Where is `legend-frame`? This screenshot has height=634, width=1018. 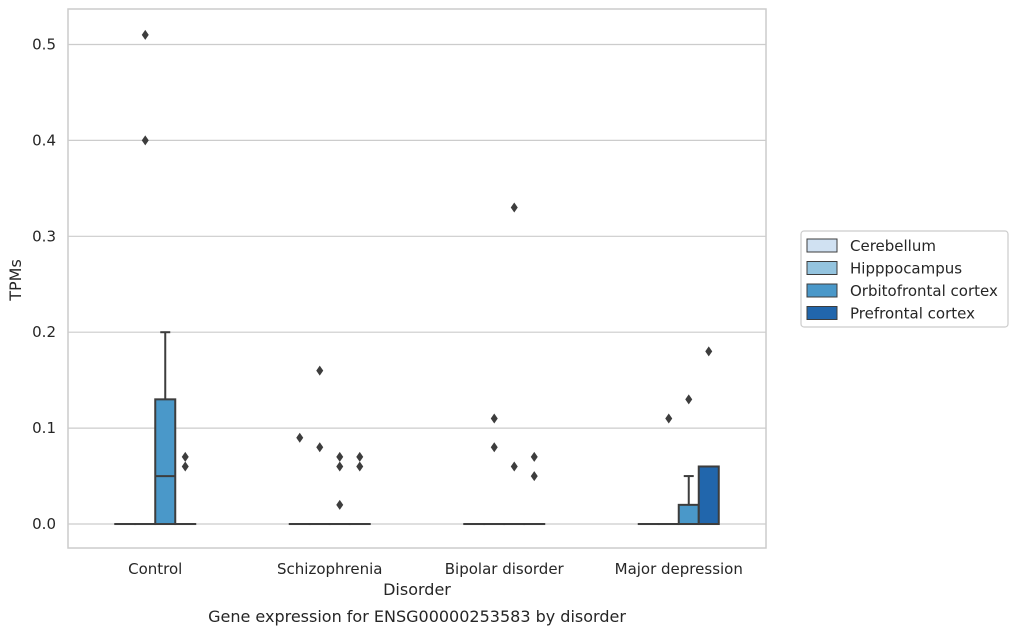
legend-frame is located at coordinates (904, 279).